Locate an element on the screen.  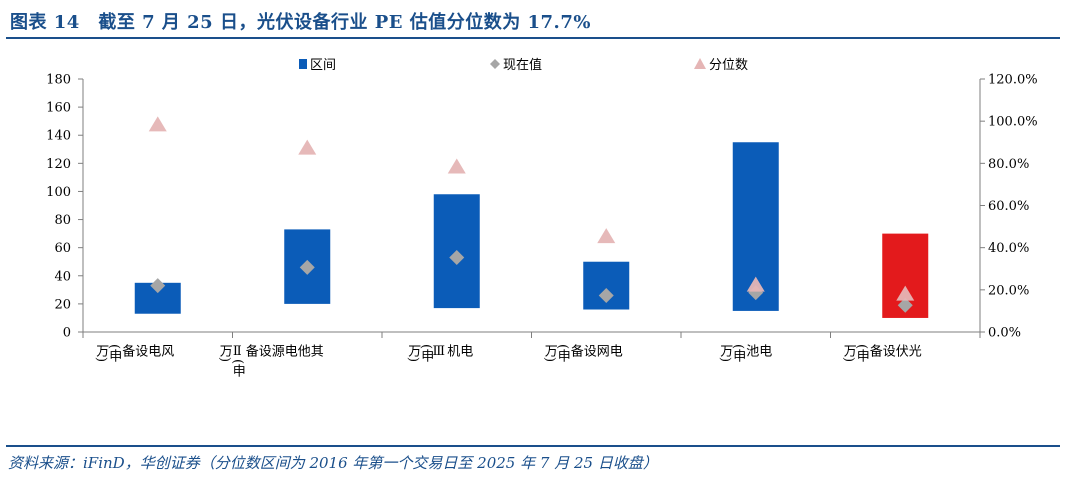
left-tick-label: 20 is located at coordinates (62, 304).